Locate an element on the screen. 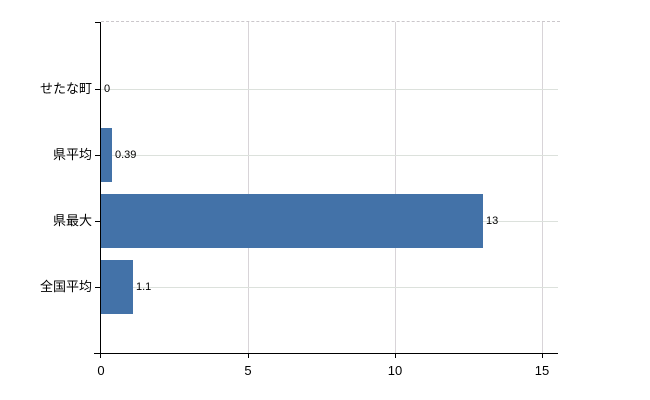 Image resolution: width=650 pixels, height=400 pixels. x-tick-label: 0 is located at coordinates (101, 370).